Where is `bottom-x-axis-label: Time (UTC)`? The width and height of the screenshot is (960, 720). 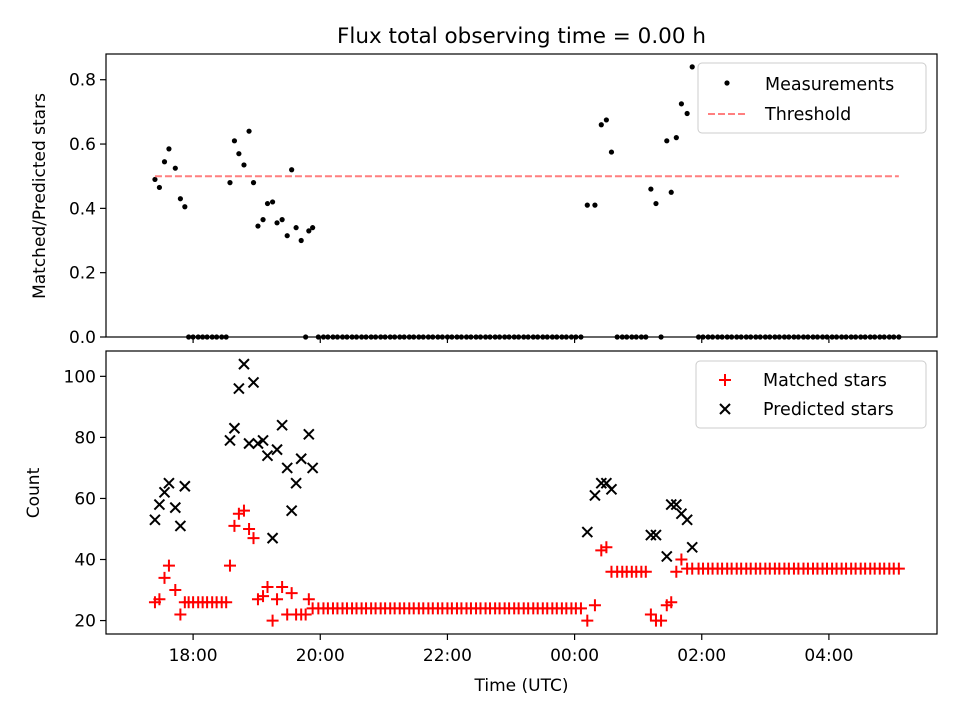 bottom-x-axis-label: Time (UTC) is located at coordinates (521, 686).